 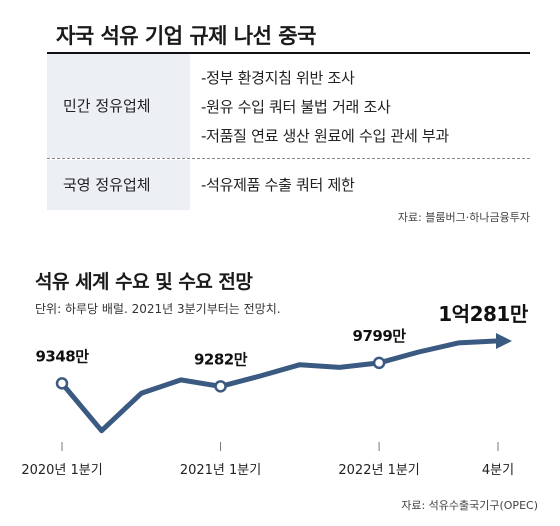 I want to click on row-item: -원유 수입 쿼터 불법 거래 조사, so click(x=296, y=107).